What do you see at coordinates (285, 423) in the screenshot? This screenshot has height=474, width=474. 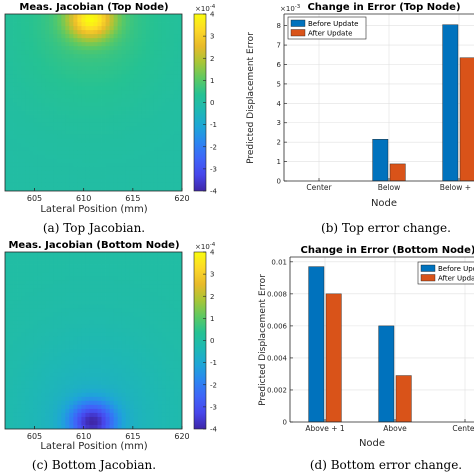 I see `y-tick-label: 0` at bounding box center [285, 423].